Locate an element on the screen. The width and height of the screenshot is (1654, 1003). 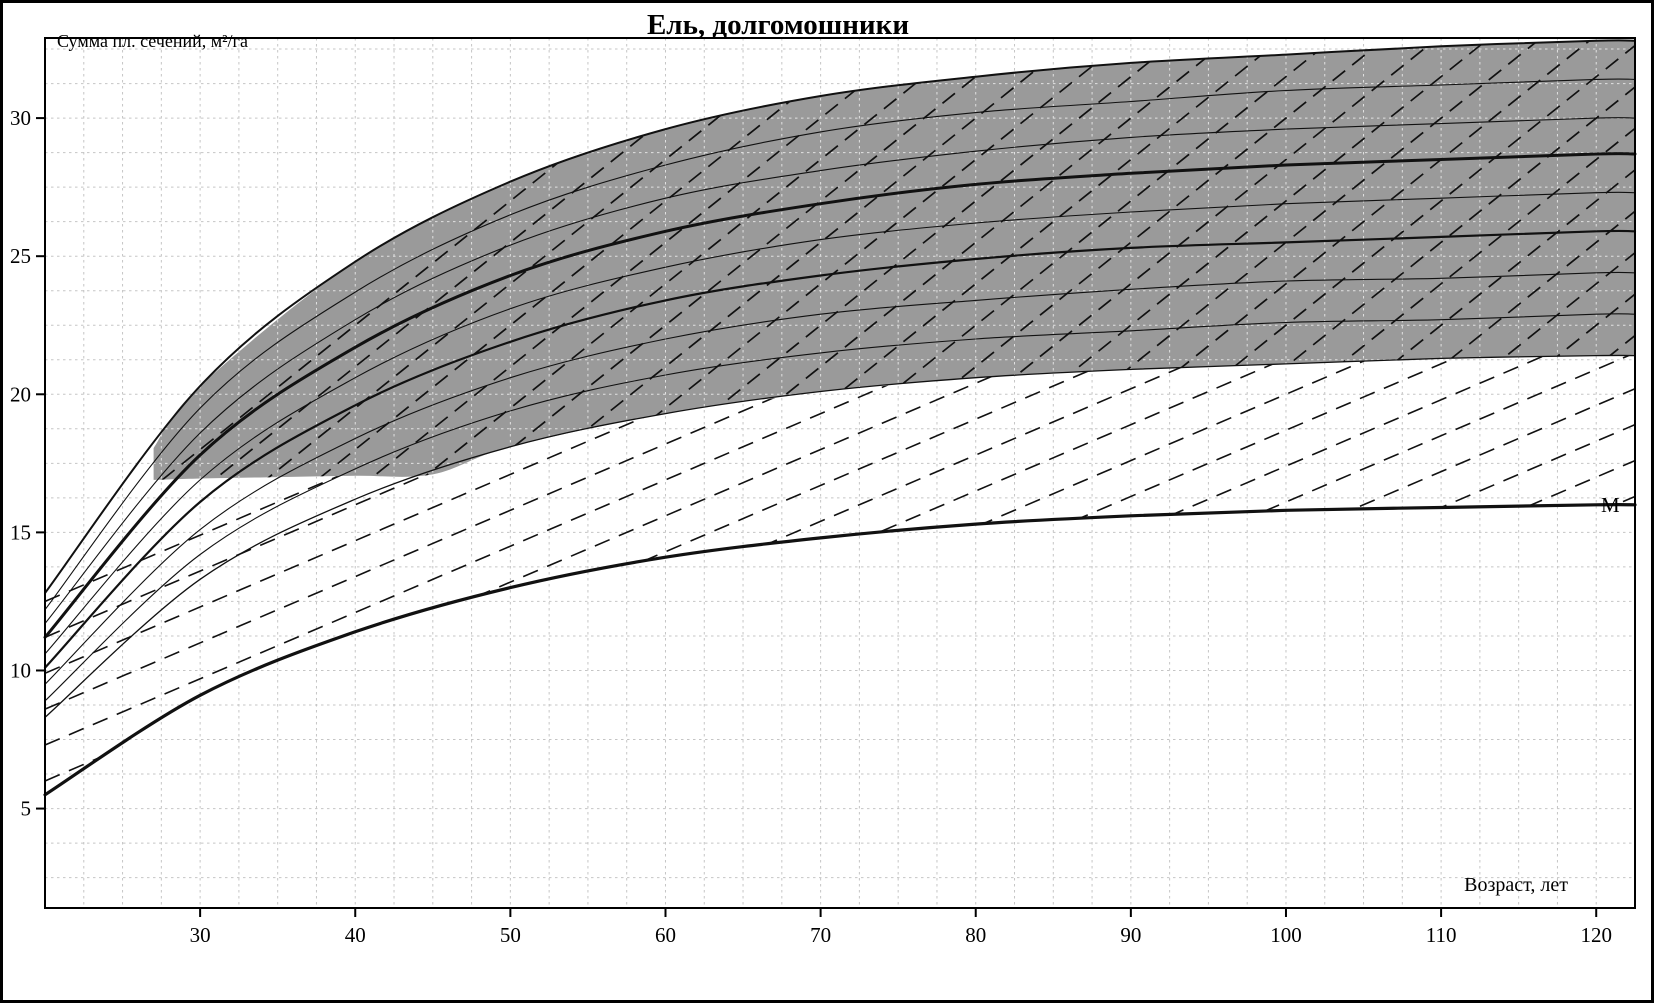
x-tick-label: 60 is located at coordinates (665, 935).